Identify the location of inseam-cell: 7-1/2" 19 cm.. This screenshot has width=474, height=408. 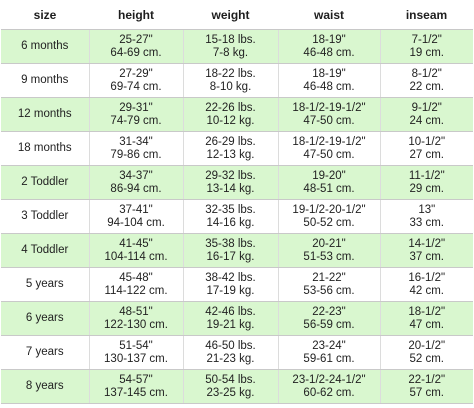
(426, 46).